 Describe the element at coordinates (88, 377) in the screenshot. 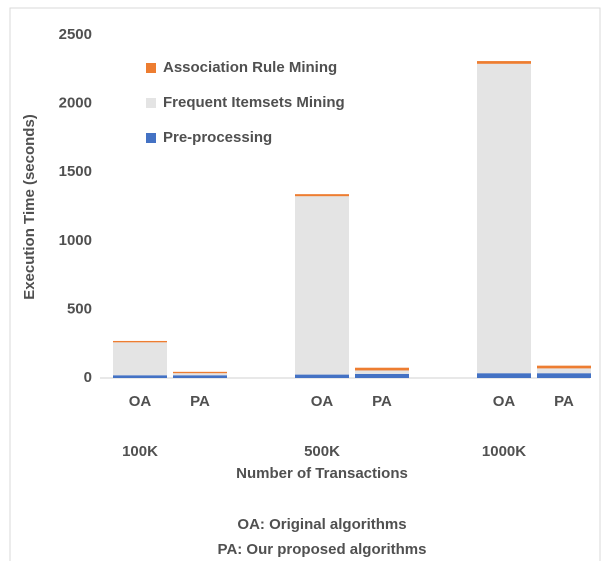

I see `y-tick-label: 0` at that location.